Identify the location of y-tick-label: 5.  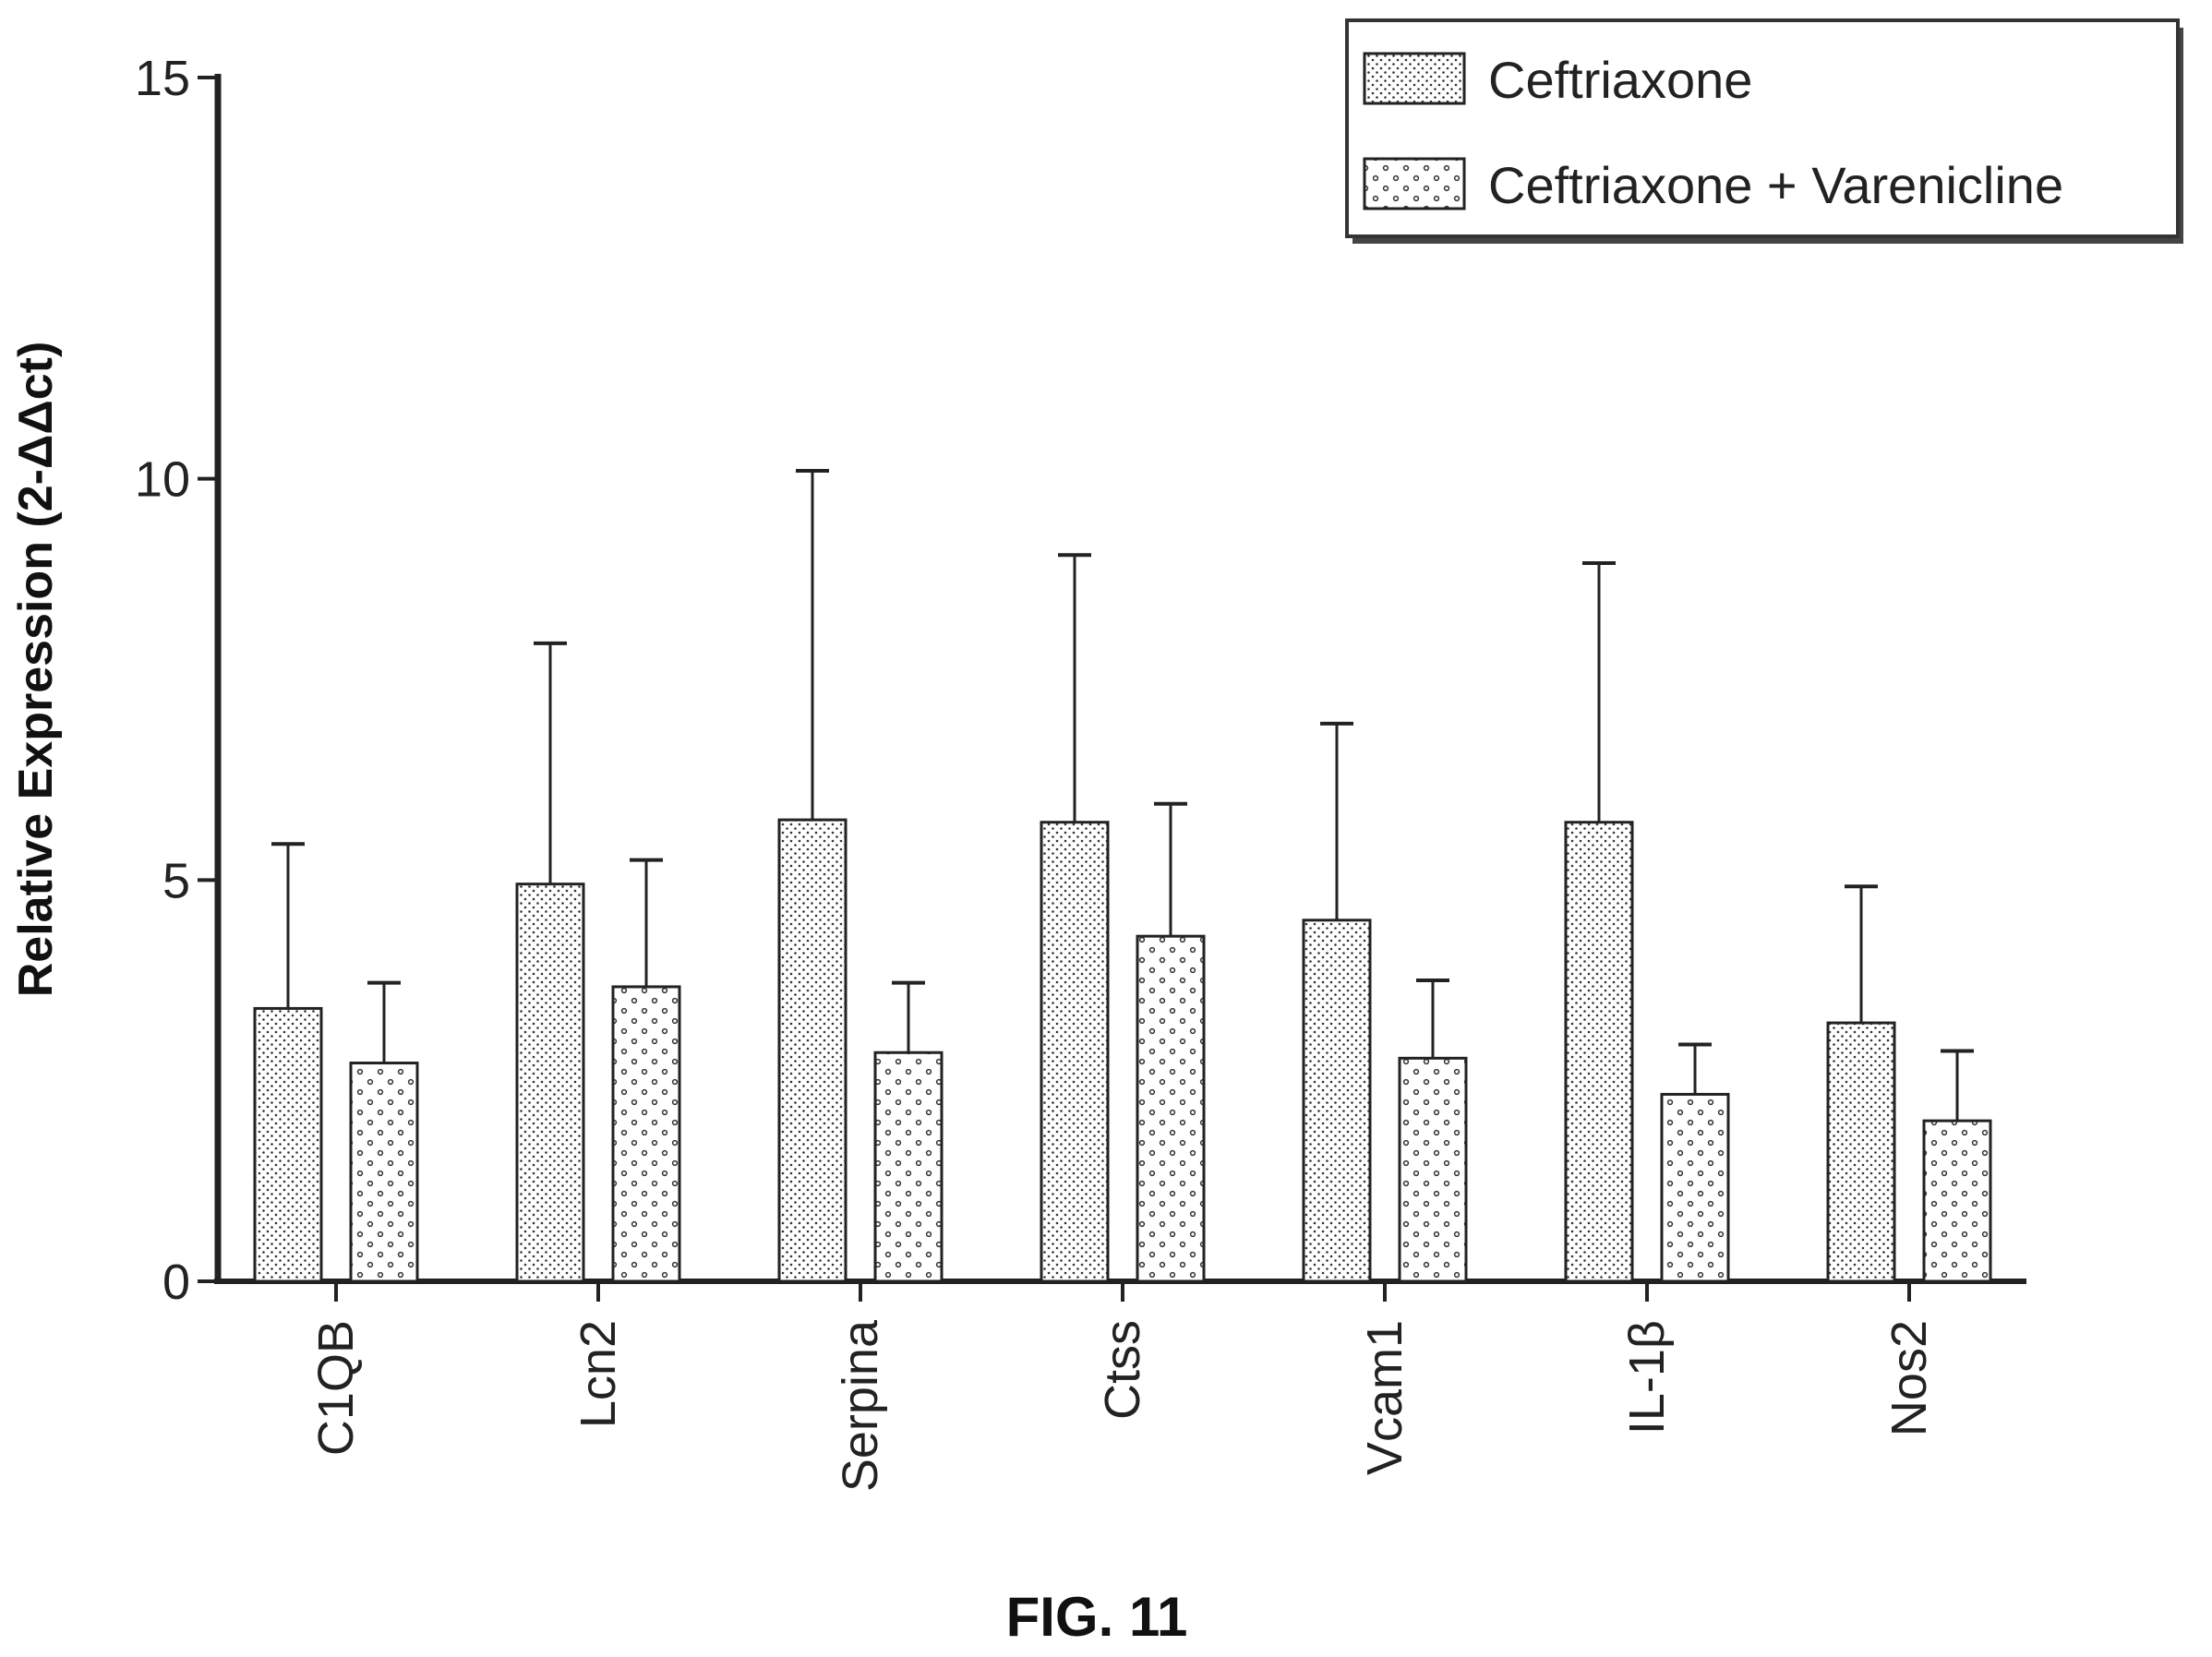
(176, 880).